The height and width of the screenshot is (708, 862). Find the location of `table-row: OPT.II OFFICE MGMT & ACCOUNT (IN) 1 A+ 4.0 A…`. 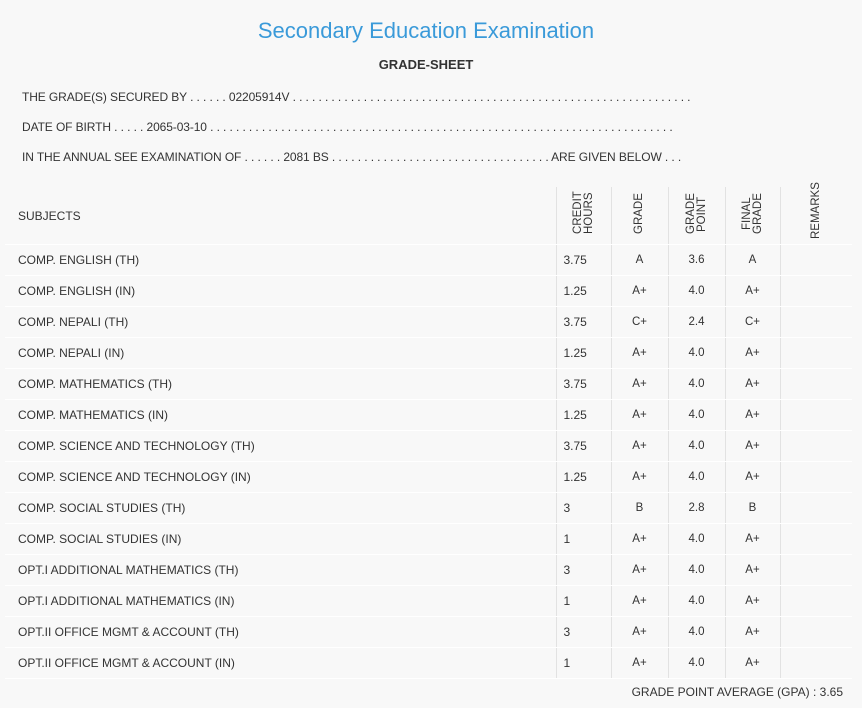

table-row: OPT.II OFFICE MGMT & ACCOUNT (IN) 1 A+ 4.0 A… is located at coordinates (428, 663).